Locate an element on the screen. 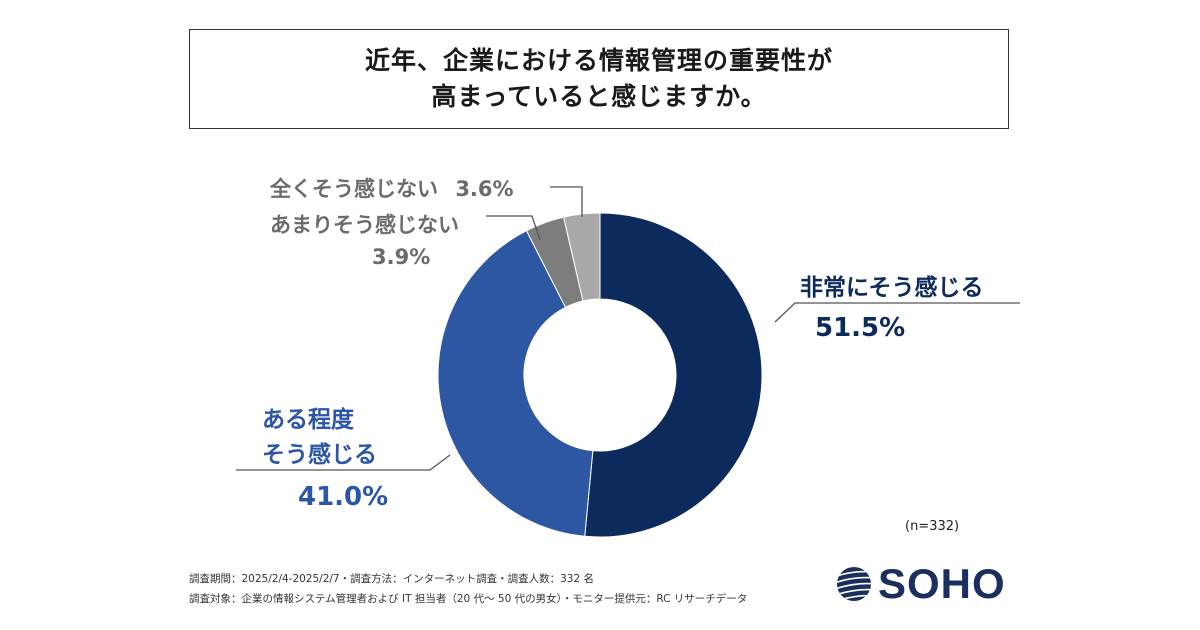 This screenshot has height=630, width=1200. label-very-name: 非常にそう感じる is located at coordinates (892, 288).